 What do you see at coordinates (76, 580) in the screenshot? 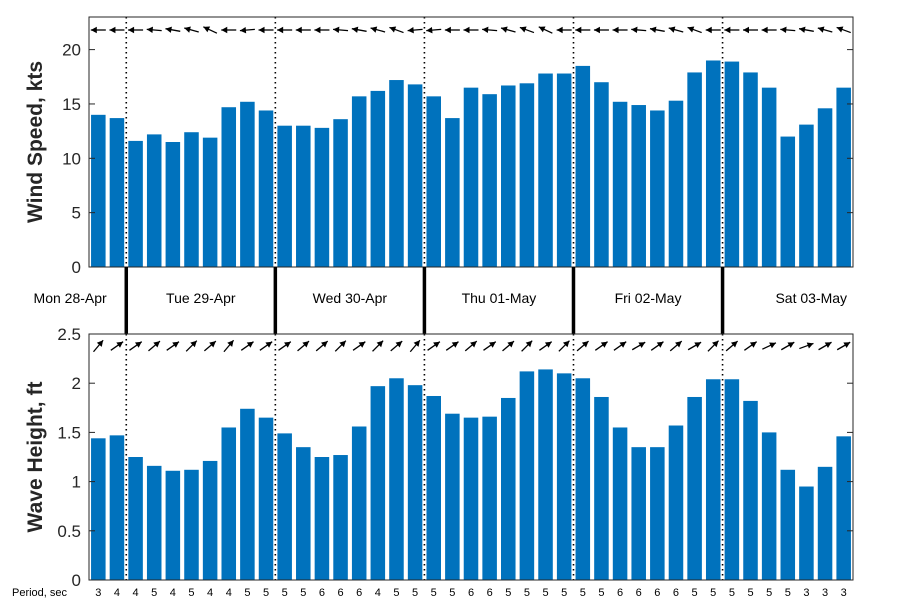
I see `y-tick-label: 0` at bounding box center [76, 580].